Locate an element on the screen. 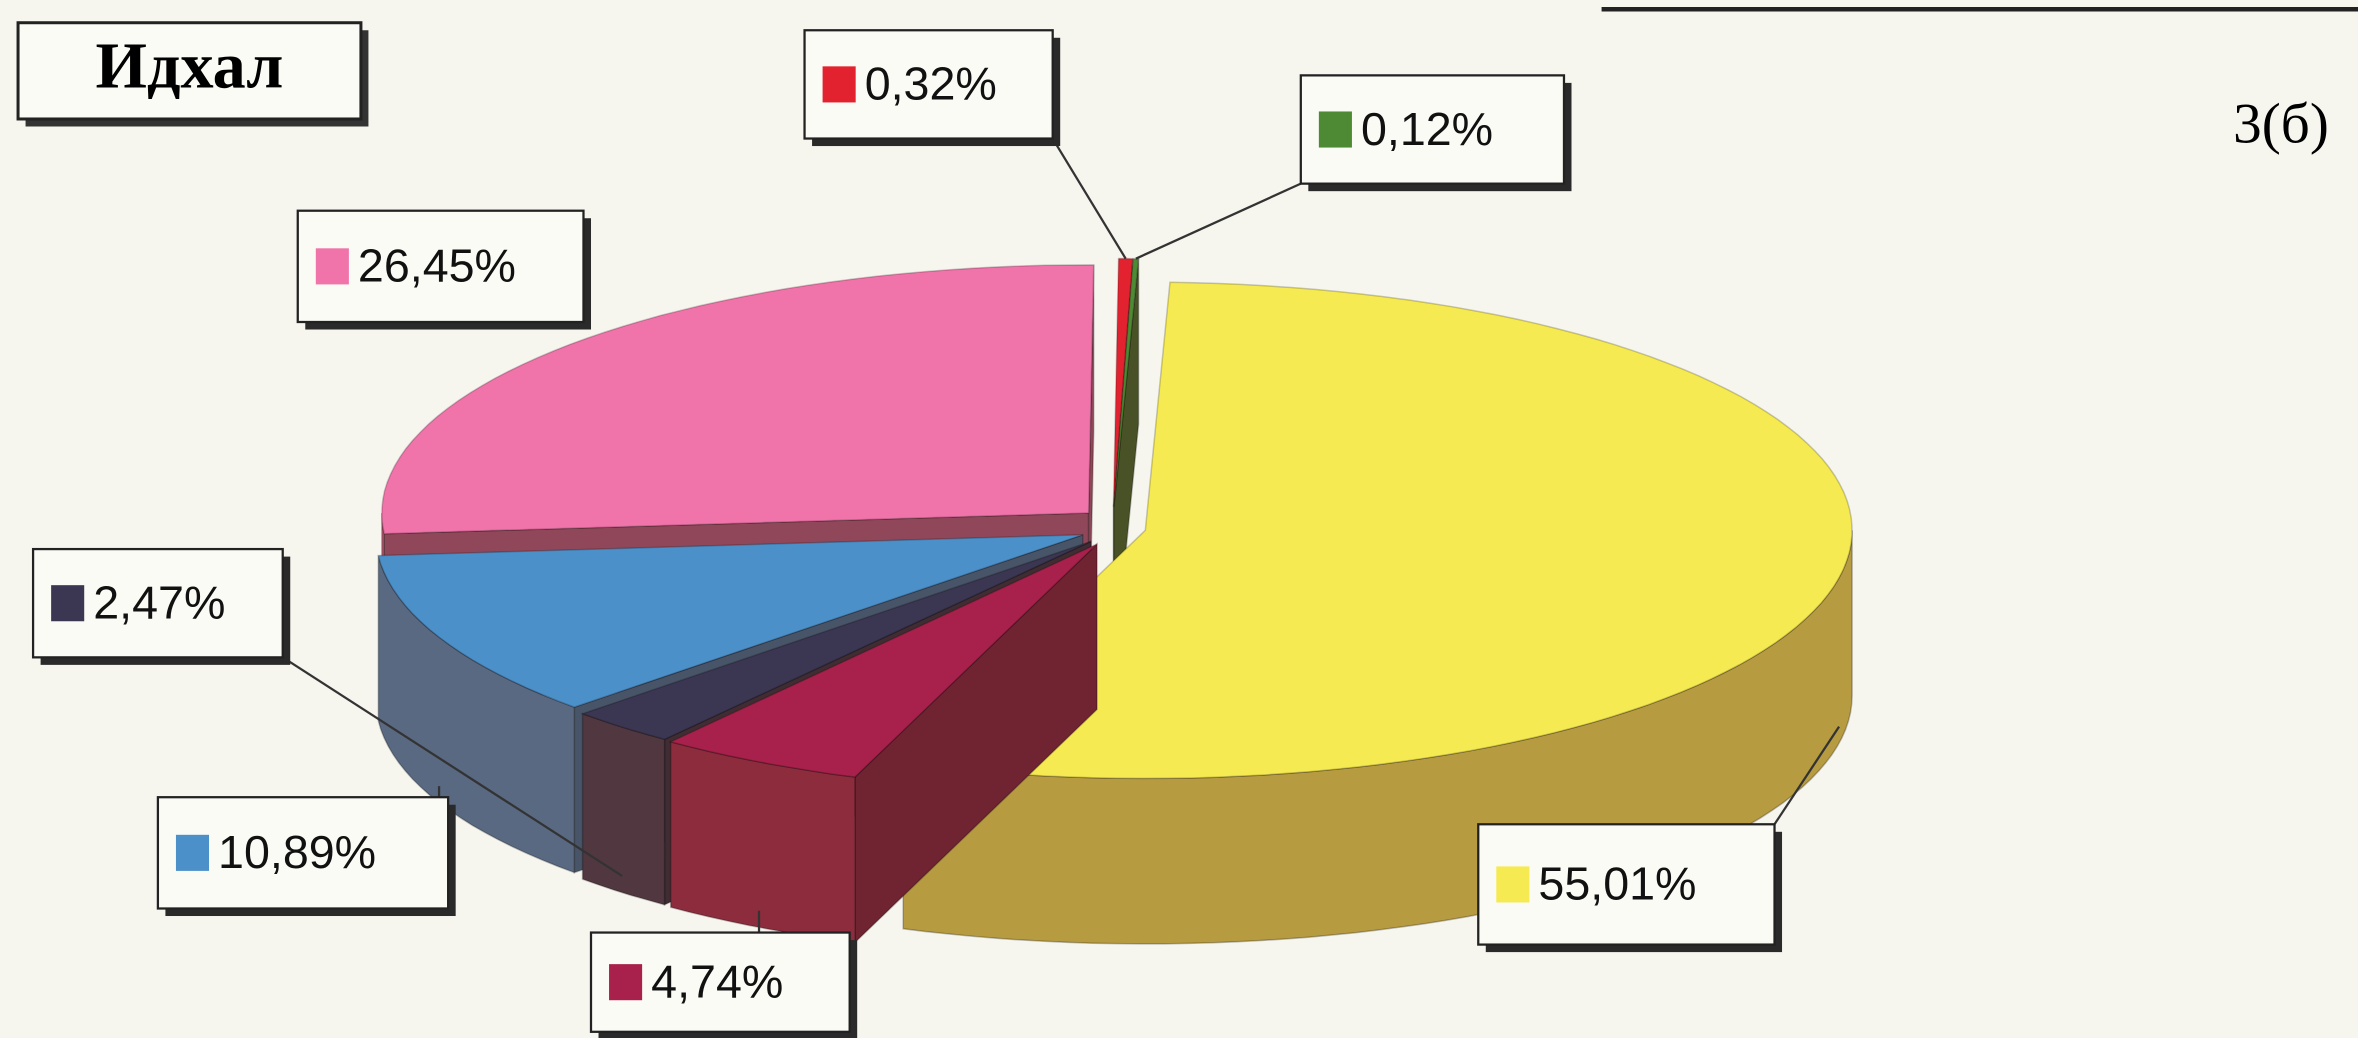 Image resolution: width=2358 pixels, height=1038 pixels. slice-side is located at coordinates (623, 809).